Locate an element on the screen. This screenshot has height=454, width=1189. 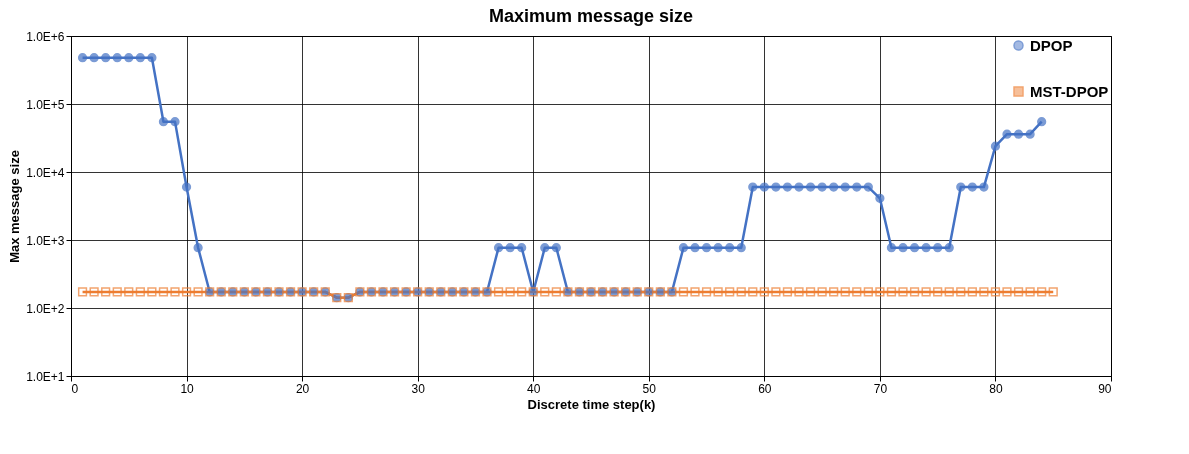
y-tick-label: 1.0E+5 is located at coordinates (45, 104).